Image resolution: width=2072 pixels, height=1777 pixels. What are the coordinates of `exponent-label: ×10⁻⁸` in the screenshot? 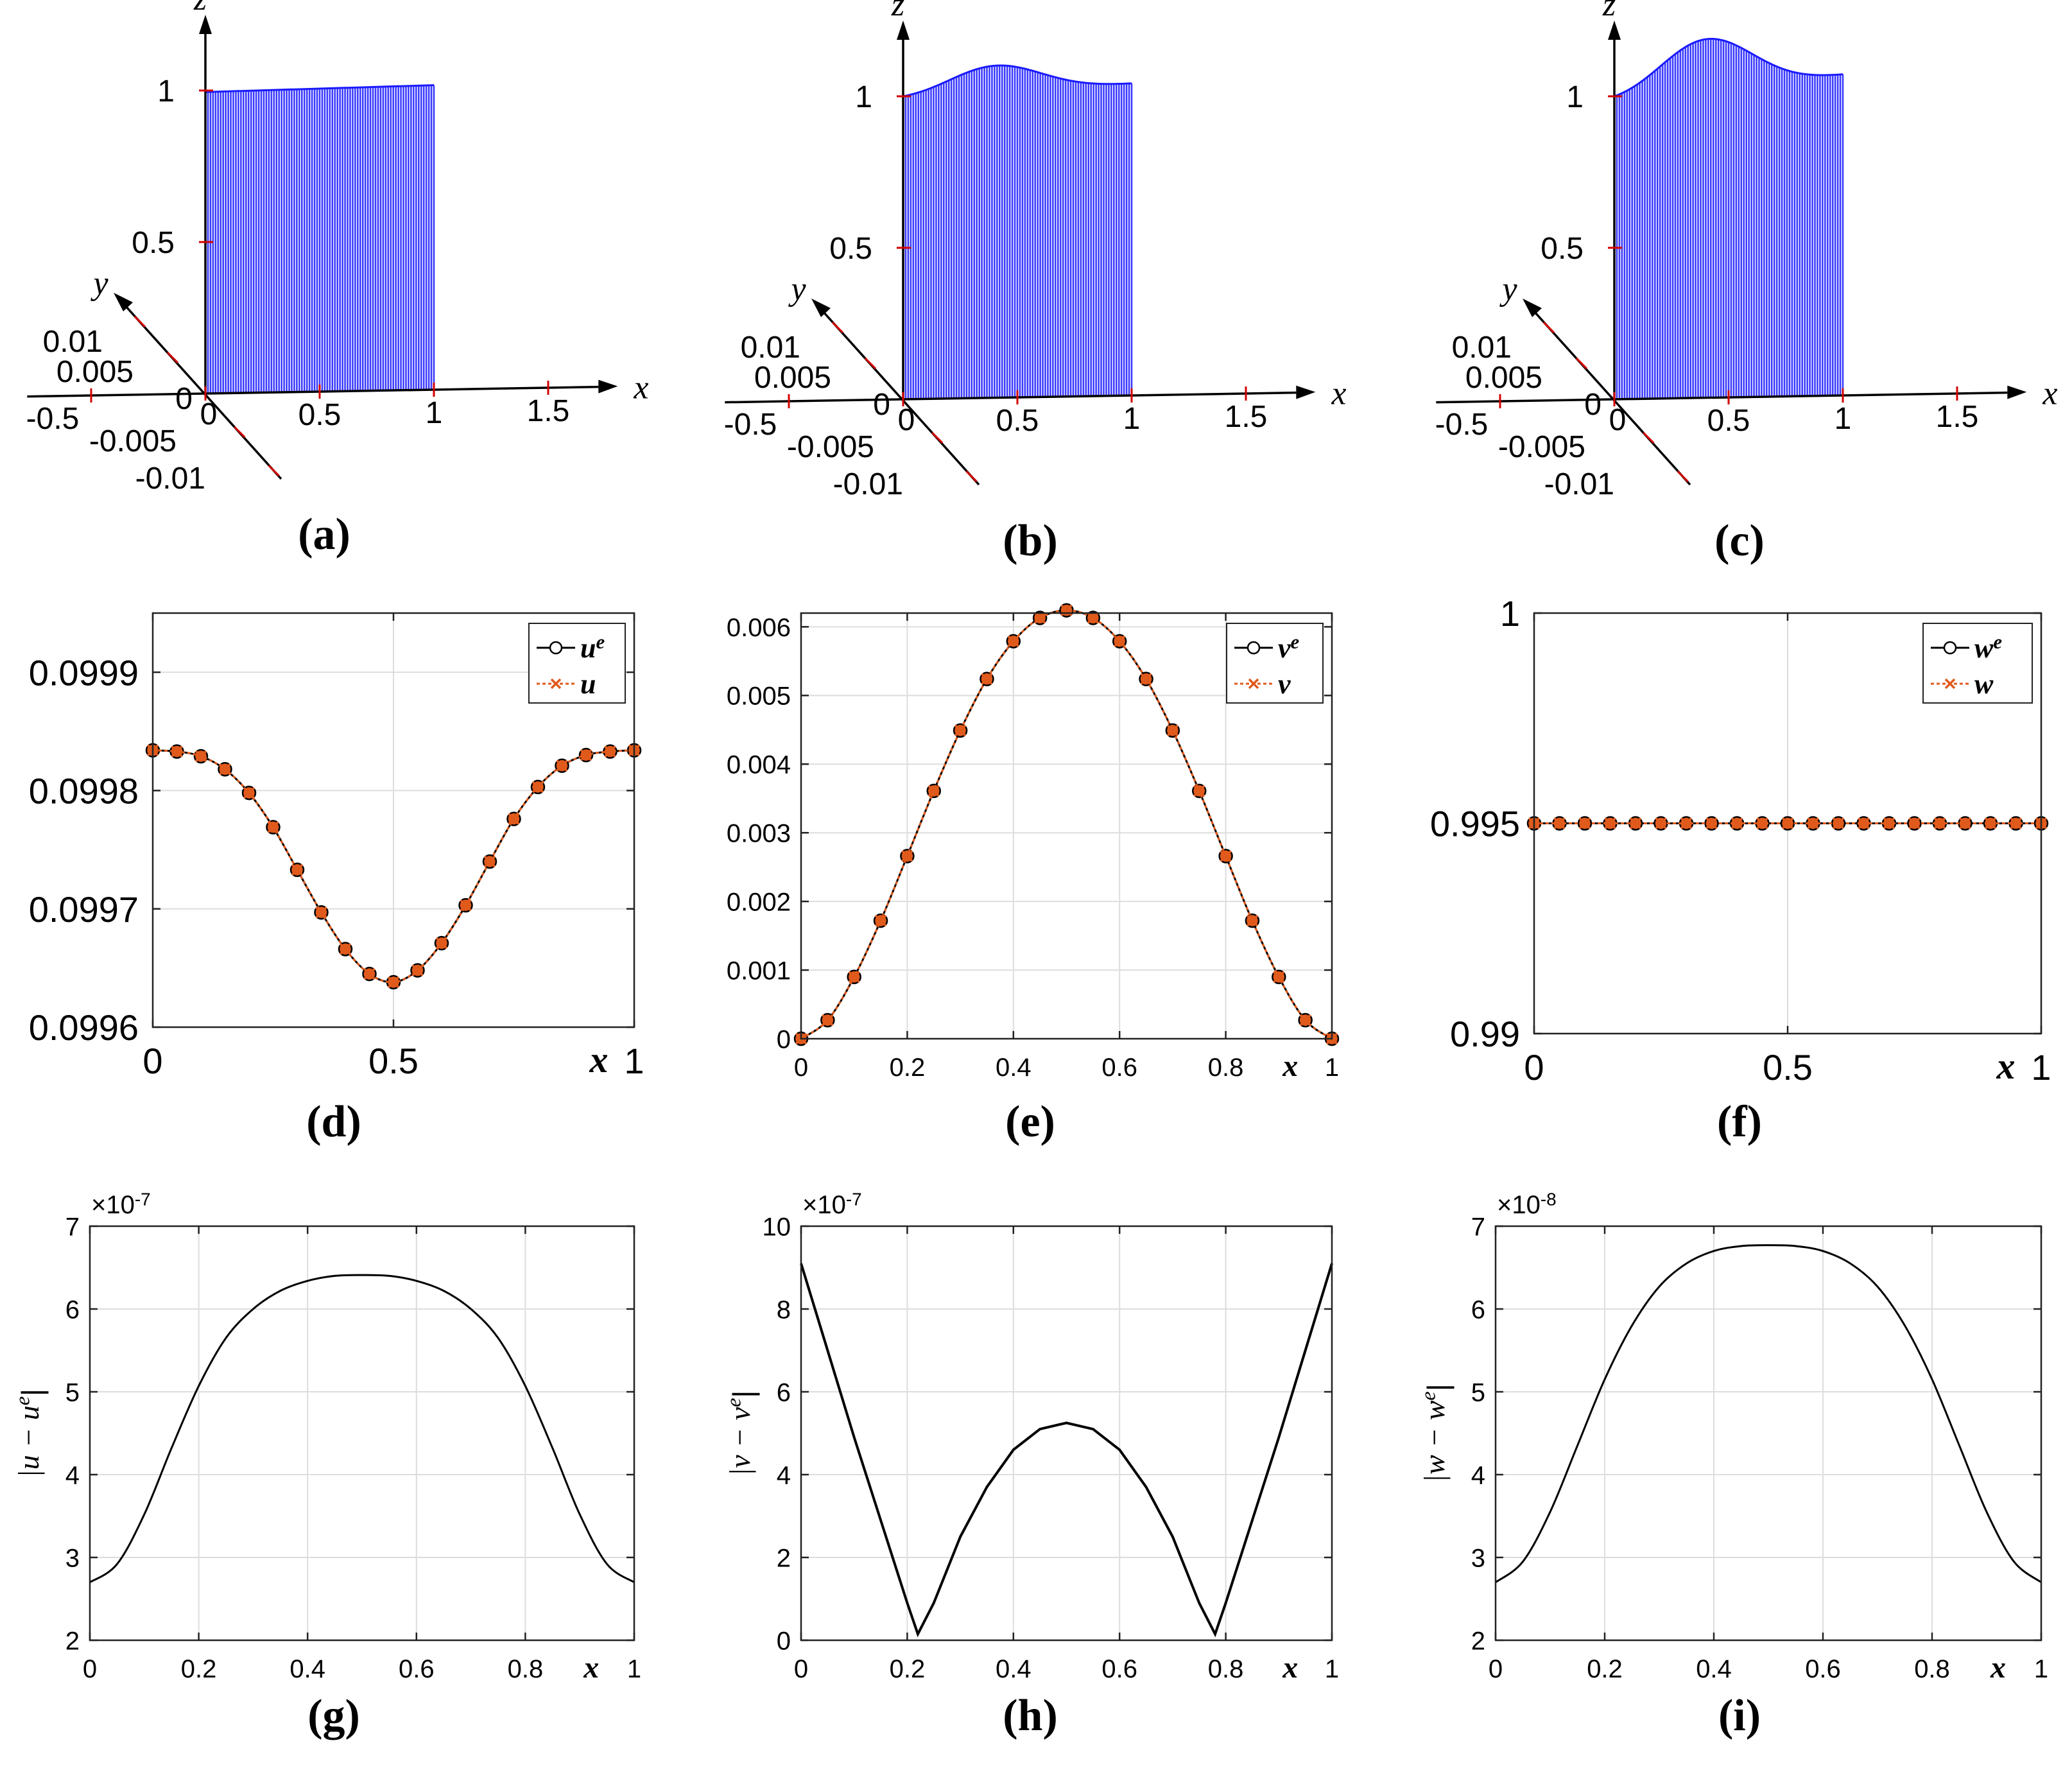 It's located at (1527, 1204).